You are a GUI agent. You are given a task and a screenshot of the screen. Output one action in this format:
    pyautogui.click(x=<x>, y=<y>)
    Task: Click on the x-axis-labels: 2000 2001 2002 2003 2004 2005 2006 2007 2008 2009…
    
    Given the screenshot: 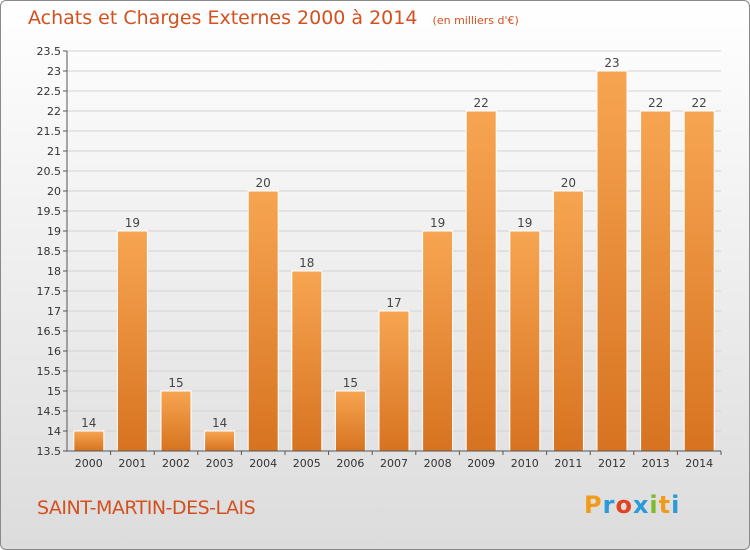 What is the action you would take?
    pyautogui.click(x=394, y=463)
    